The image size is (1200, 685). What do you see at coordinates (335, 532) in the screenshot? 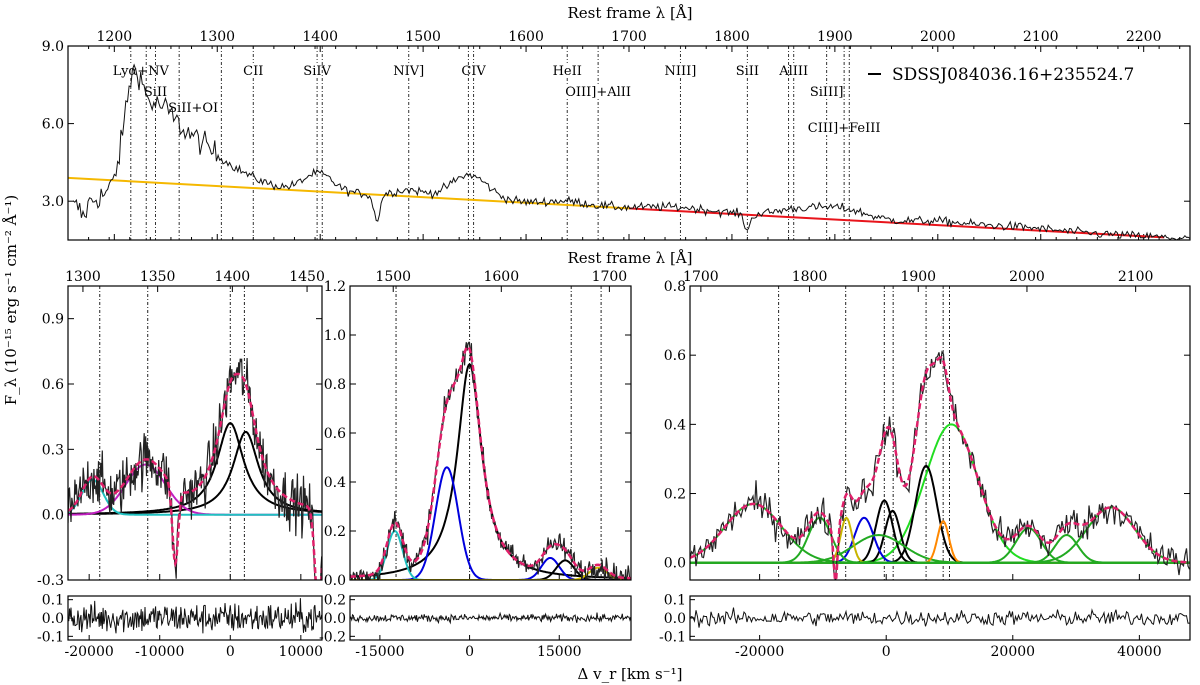
I see `panel-ytick-label: 0.2` at bounding box center [335, 532].